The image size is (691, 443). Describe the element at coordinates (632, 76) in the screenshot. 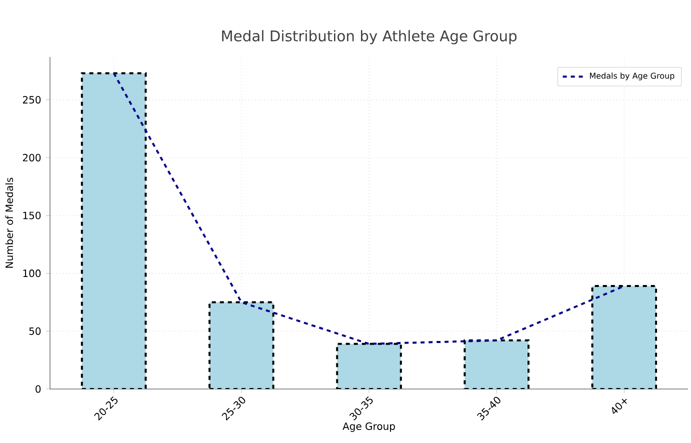

I see `legend-label: Medals by Age Group` at that location.